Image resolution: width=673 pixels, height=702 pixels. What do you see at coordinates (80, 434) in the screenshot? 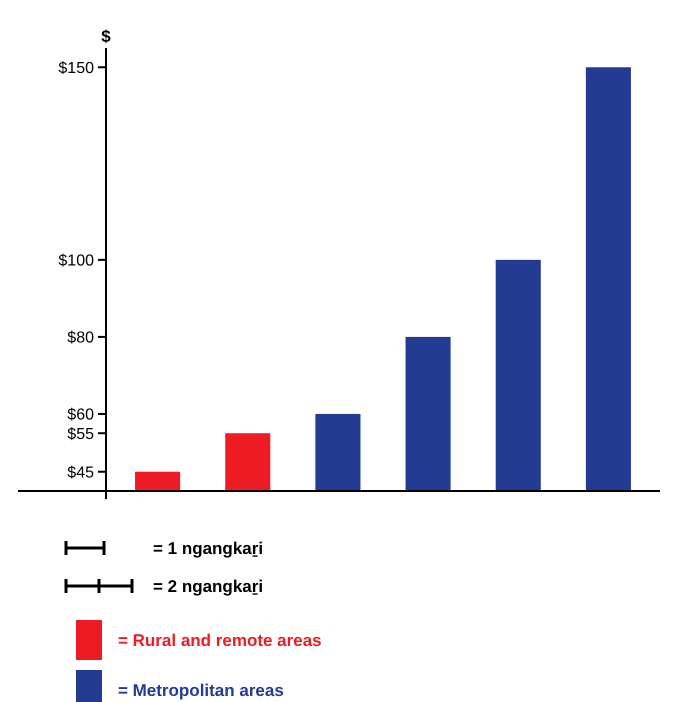
I see `y-tick-label: $55` at bounding box center [80, 434].